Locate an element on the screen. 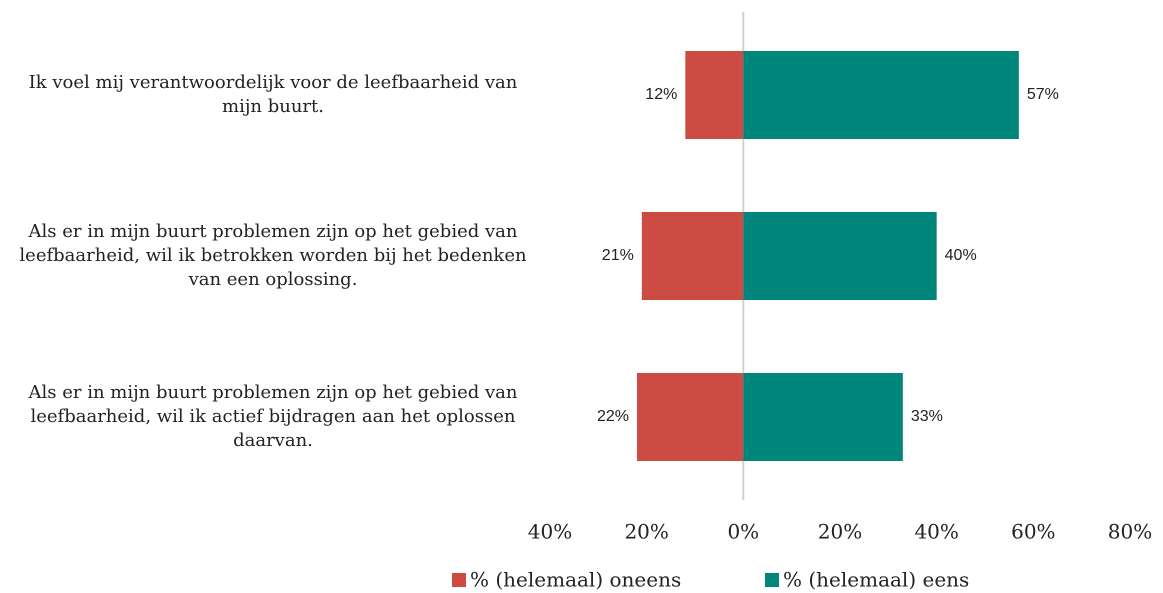 The height and width of the screenshot is (593, 1163). value-label: 22% is located at coordinates (613, 416).